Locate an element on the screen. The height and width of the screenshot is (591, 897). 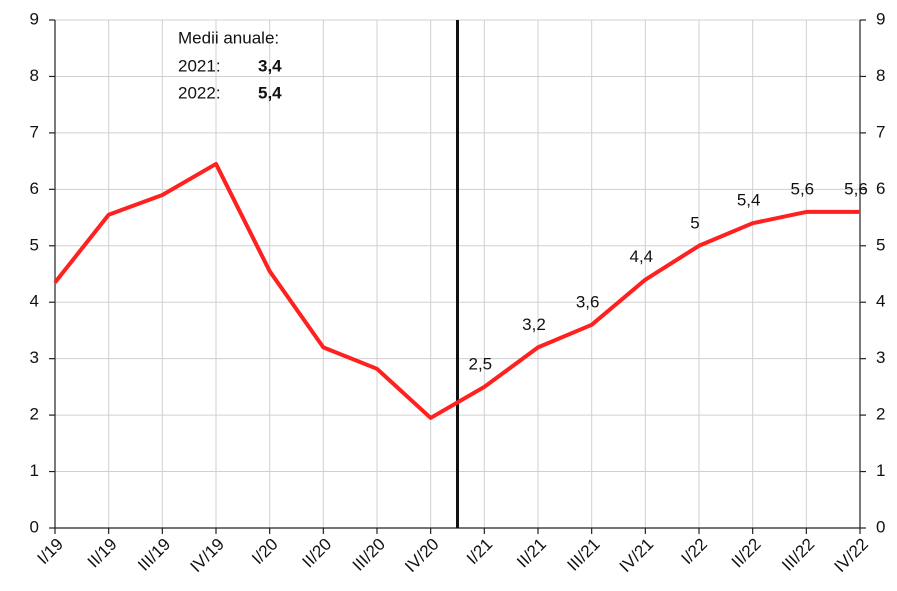
x-tick-label: IV/19 is located at coordinates (207, 556).